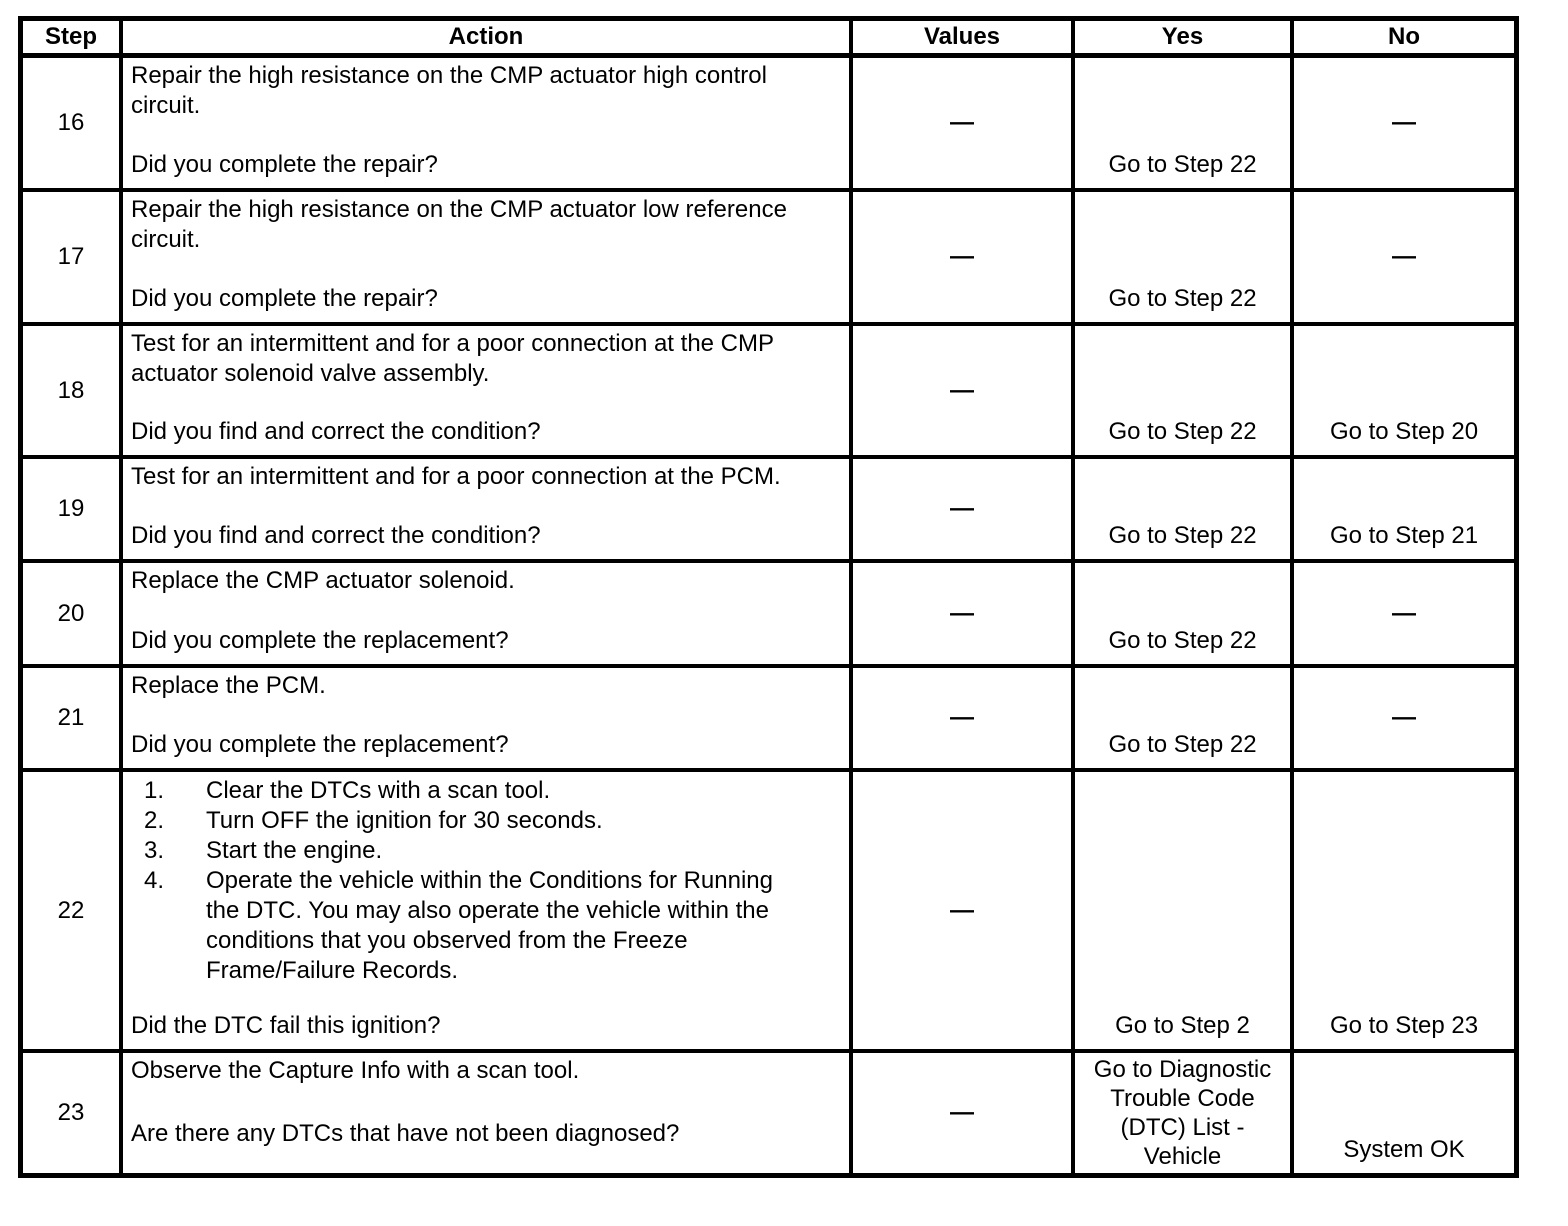  Describe the element at coordinates (404, 820) in the screenshot. I see `list-item-text: Turn OFF the ignition for 30 seconds.` at that location.